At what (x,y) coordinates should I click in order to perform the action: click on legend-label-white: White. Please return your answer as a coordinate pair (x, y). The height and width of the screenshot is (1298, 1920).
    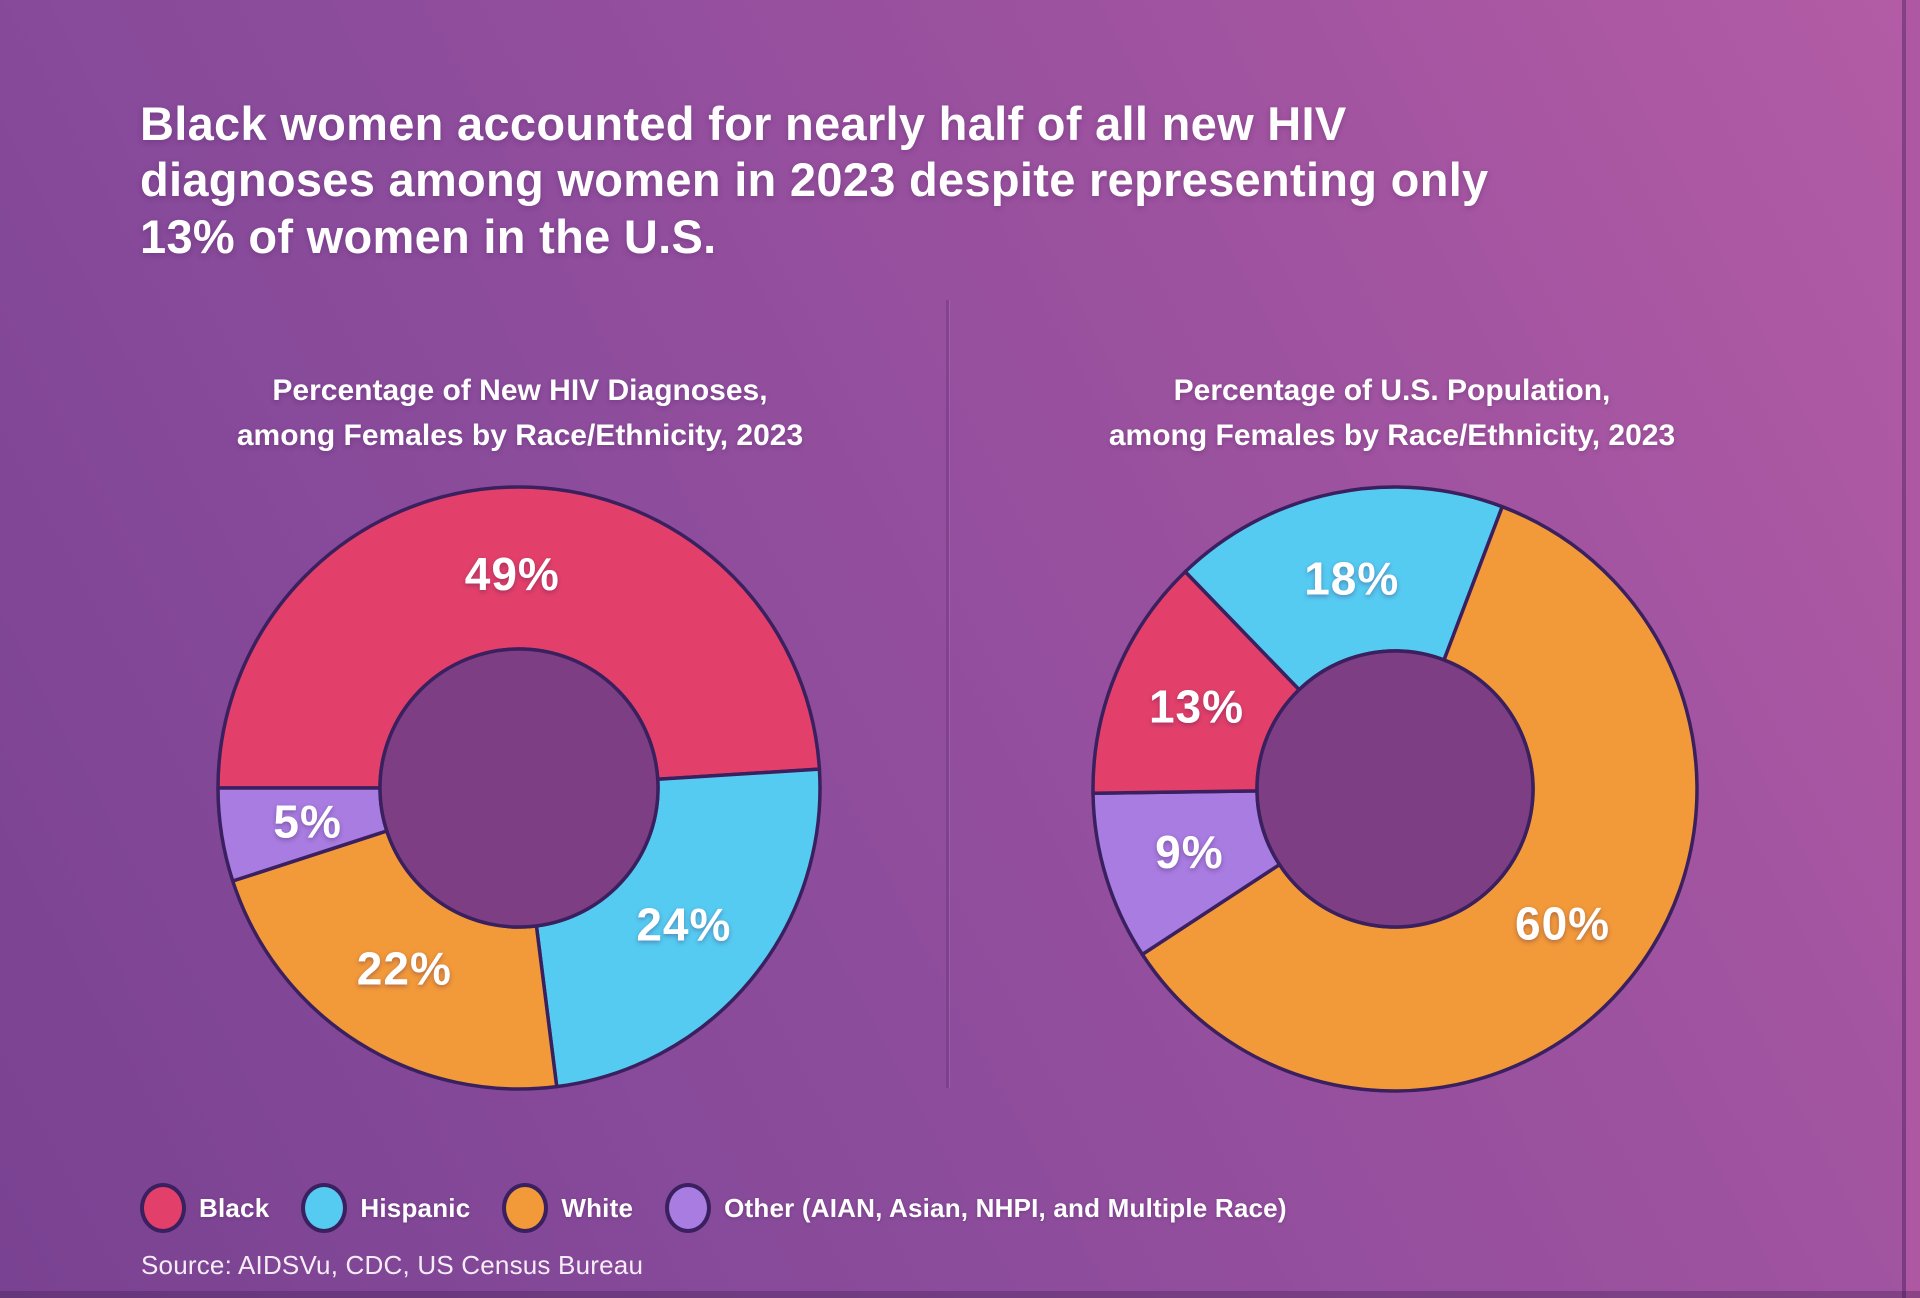
    Looking at the image, I should click on (597, 1207).